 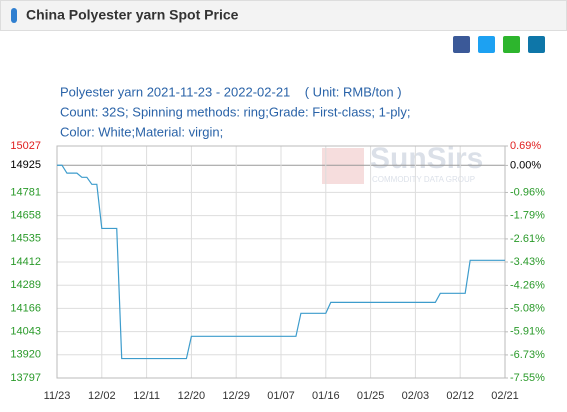 What do you see at coordinates (460, 396) in the screenshot?
I see `x-tick-label: 02/12` at bounding box center [460, 396].